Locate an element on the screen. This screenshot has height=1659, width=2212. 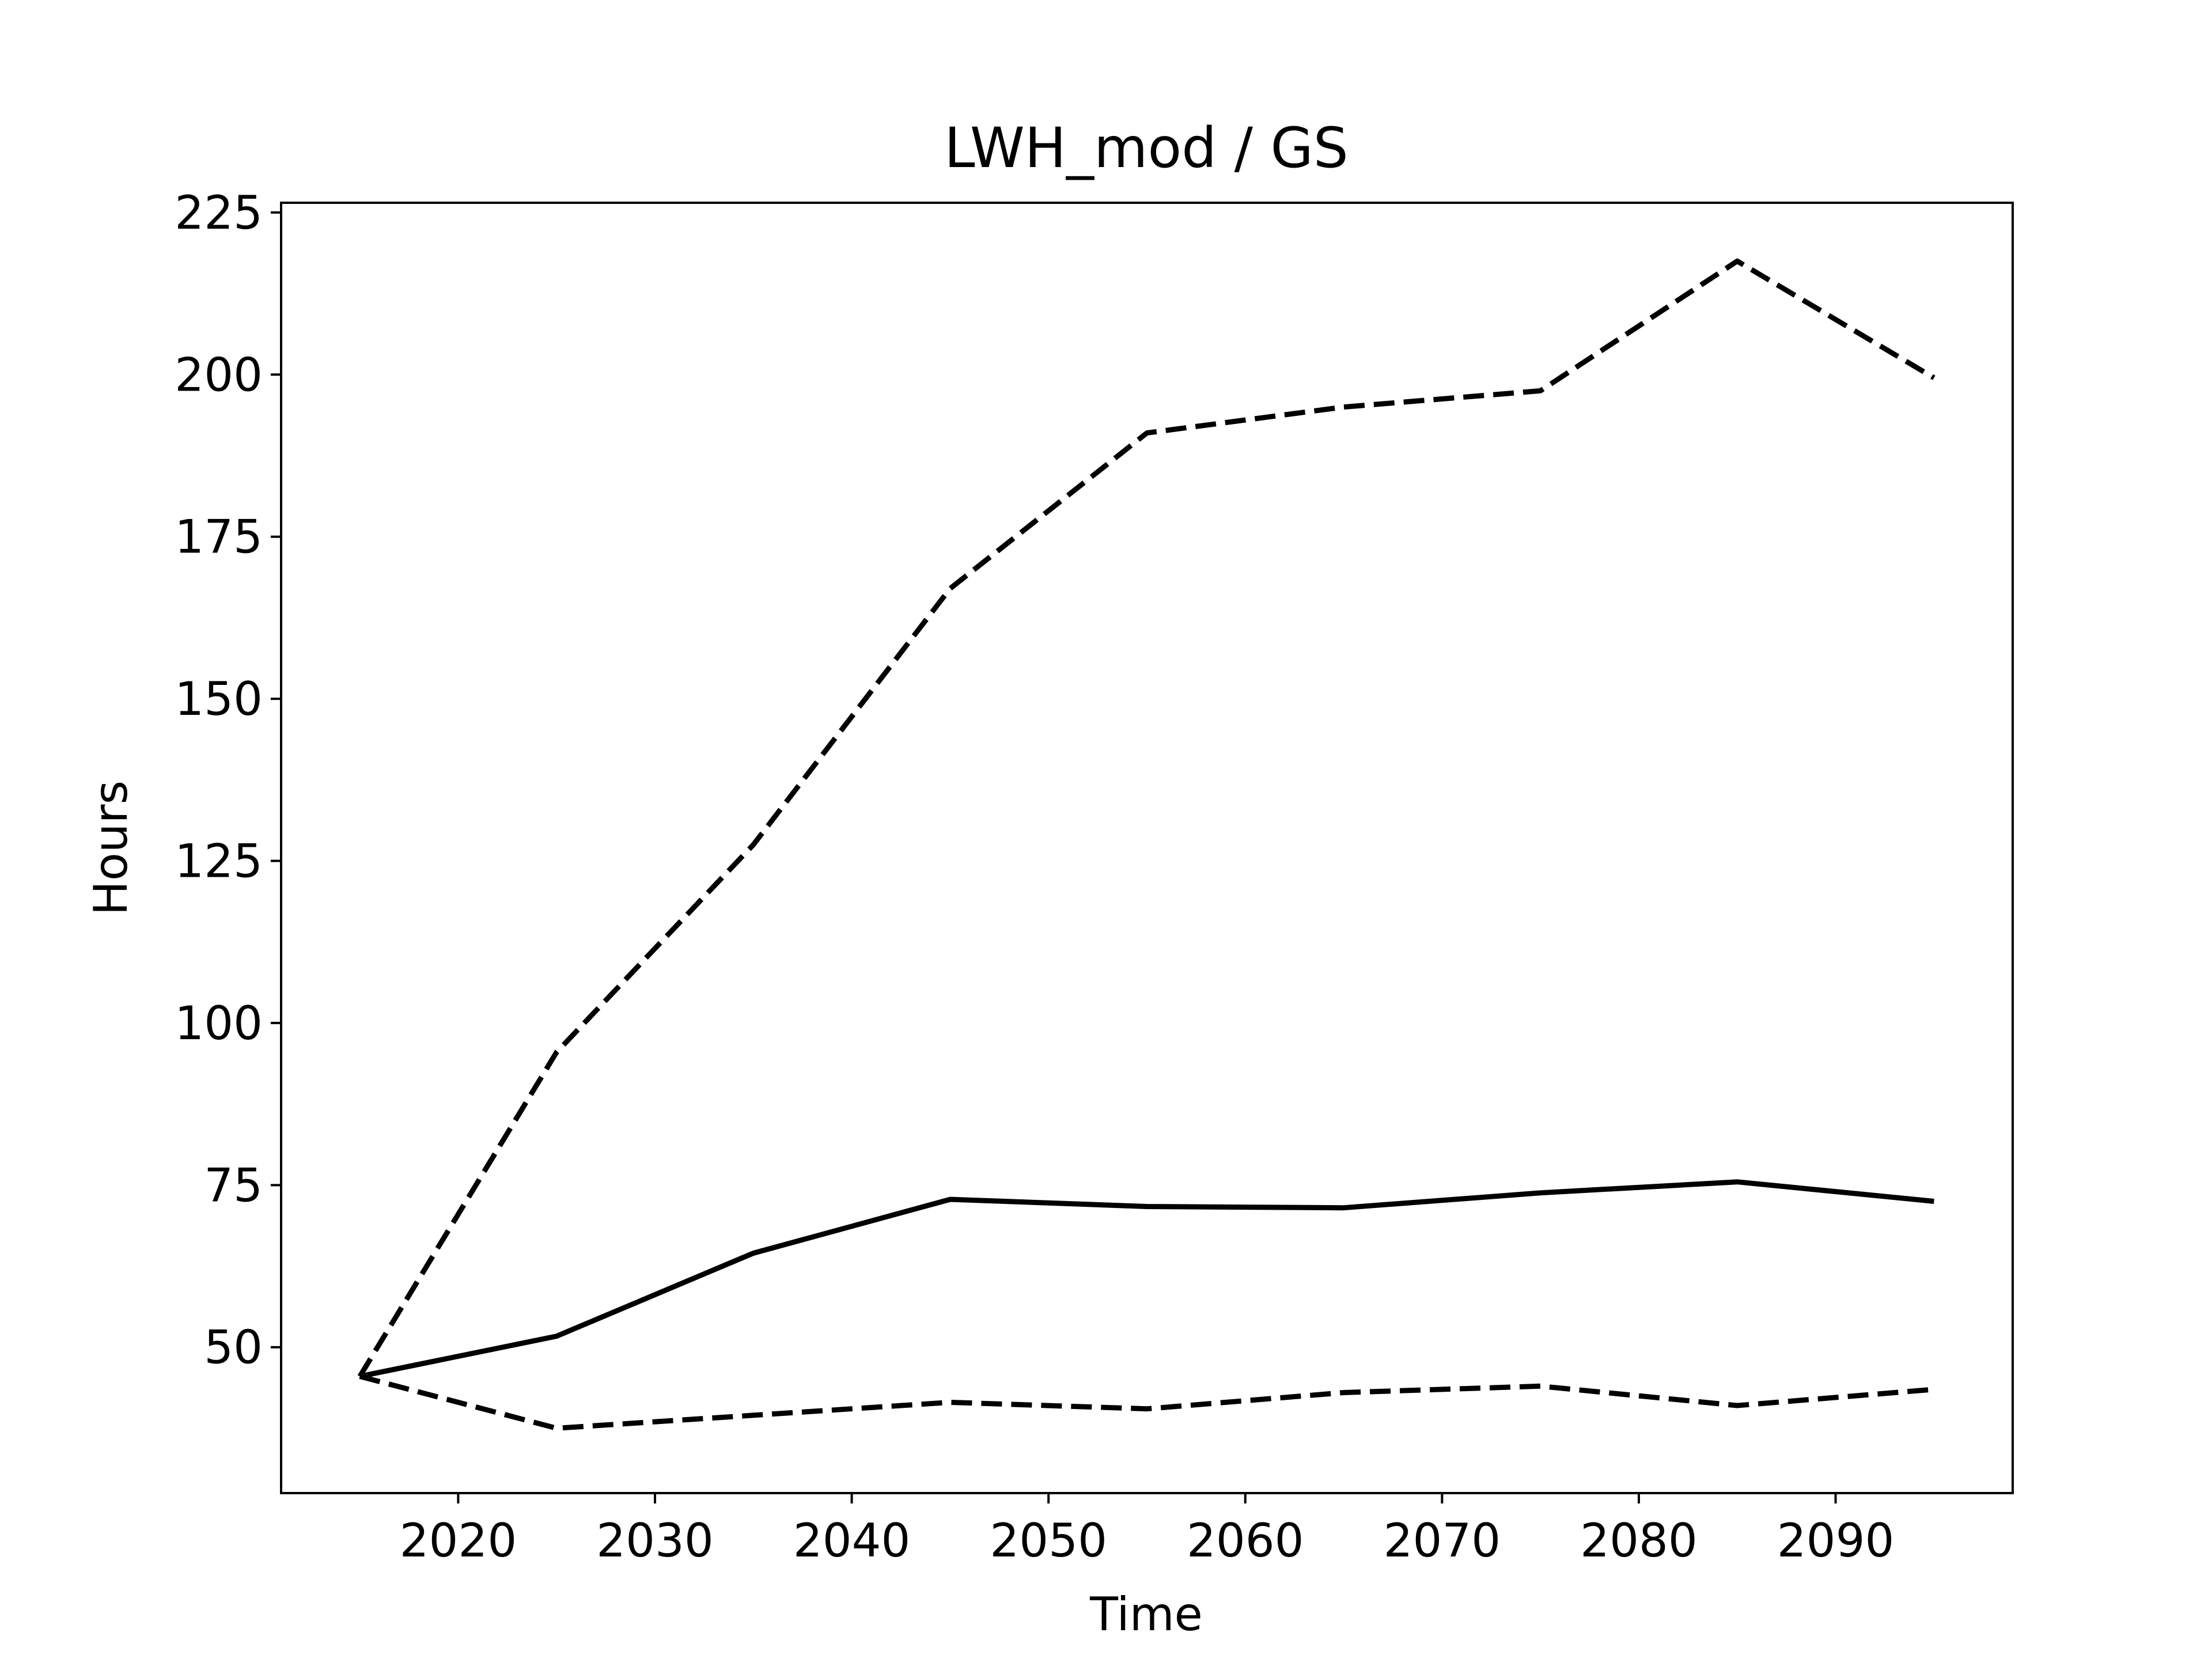
x-tick-label: 2030 is located at coordinates (655, 1540).